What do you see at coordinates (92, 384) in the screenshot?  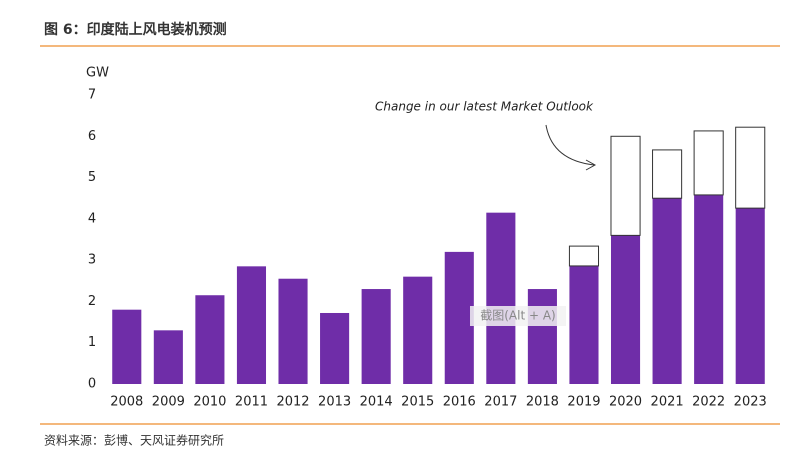 I see `y-tick-label: 0` at bounding box center [92, 384].